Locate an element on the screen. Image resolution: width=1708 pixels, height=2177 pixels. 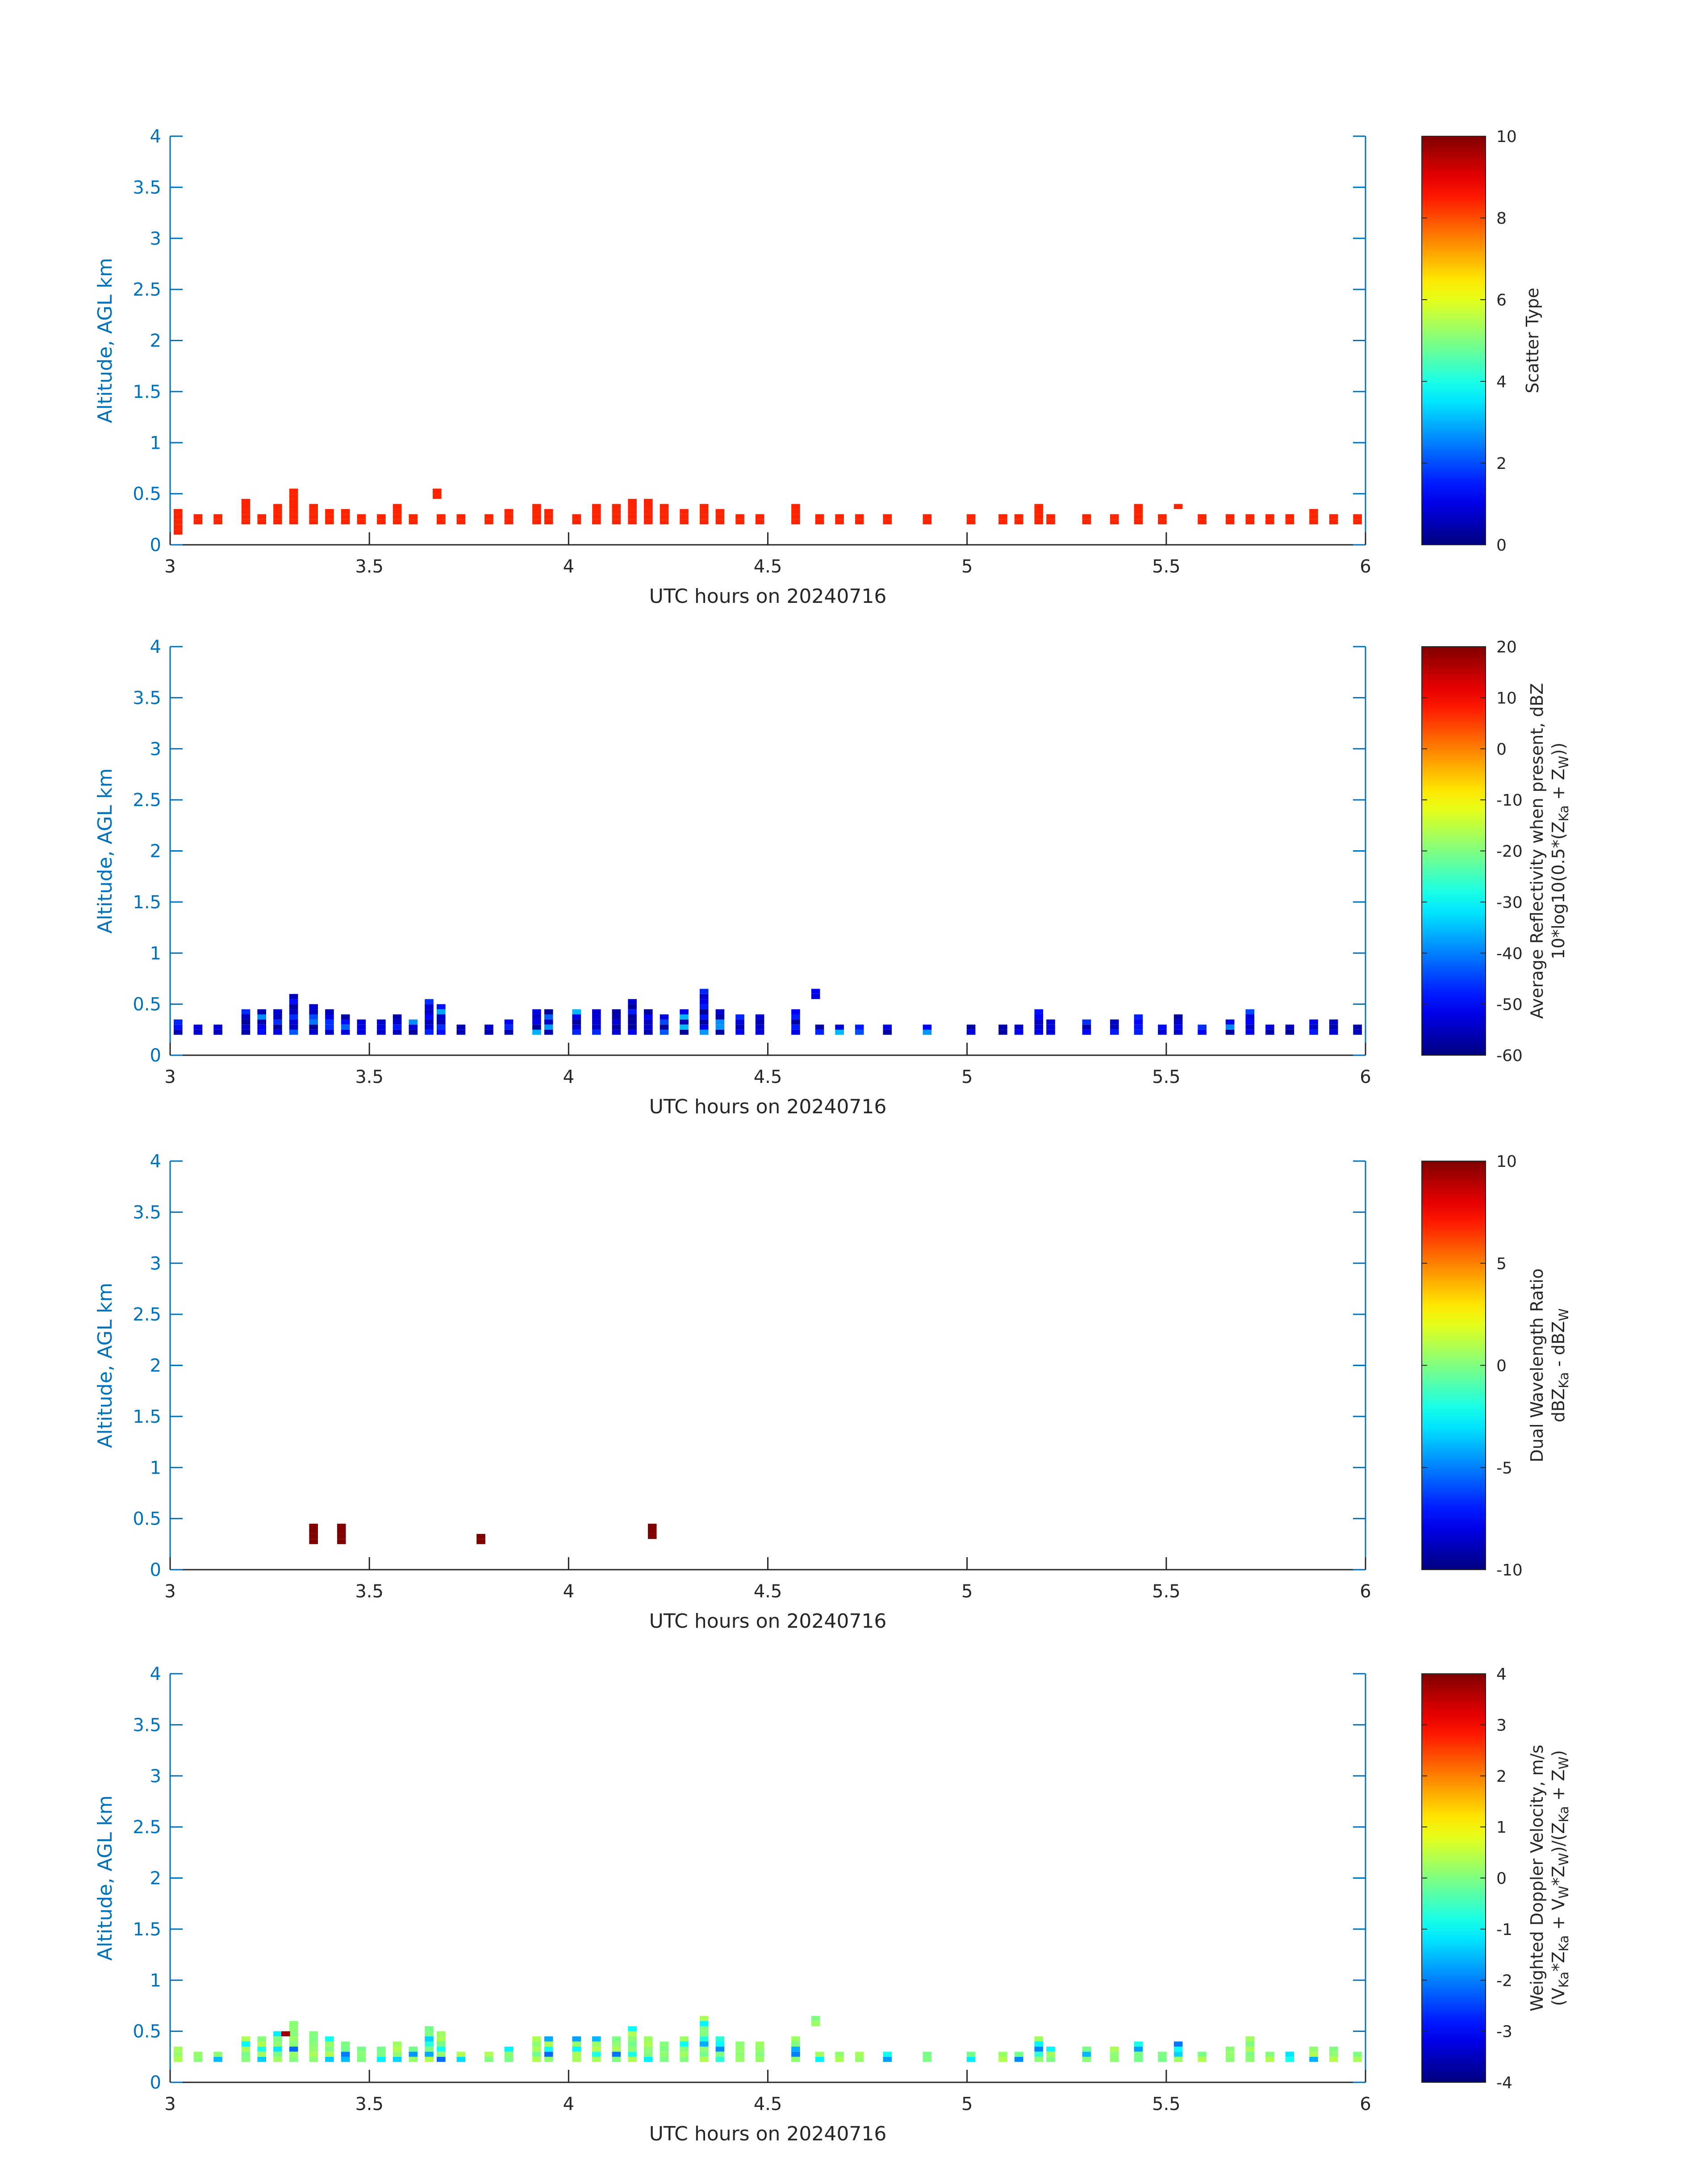
colorbar-tick-label: 10 is located at coordinates (1506, 137).